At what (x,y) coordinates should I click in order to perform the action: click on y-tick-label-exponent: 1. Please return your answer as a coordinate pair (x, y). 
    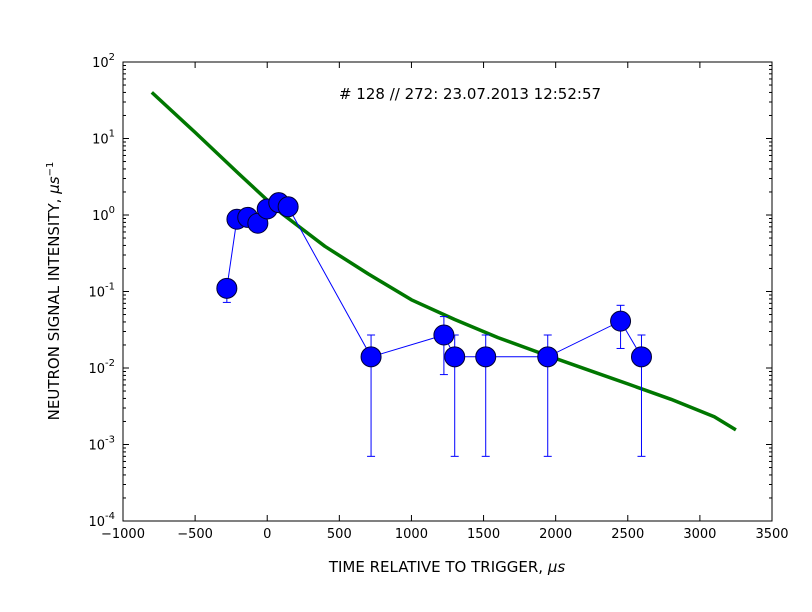
    Looking at the image, I should click on (112, 134).